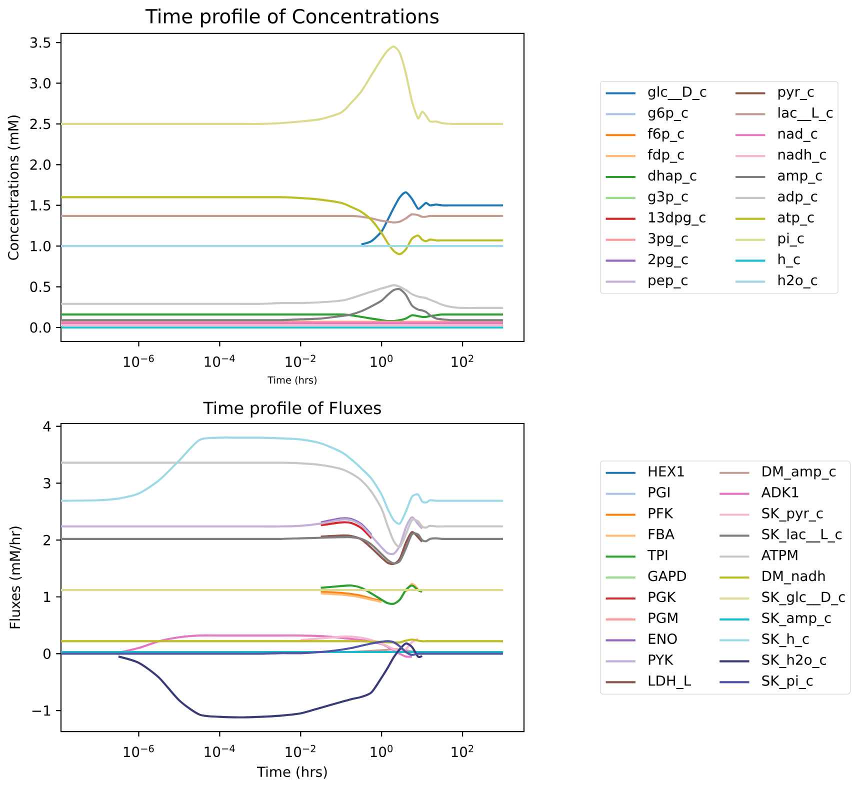 This screenshot has width=854, height=790. Describe the element at coordinates (802, 535) in the screenshot. I see `legend-label: SK_lac__L_c` at that location.